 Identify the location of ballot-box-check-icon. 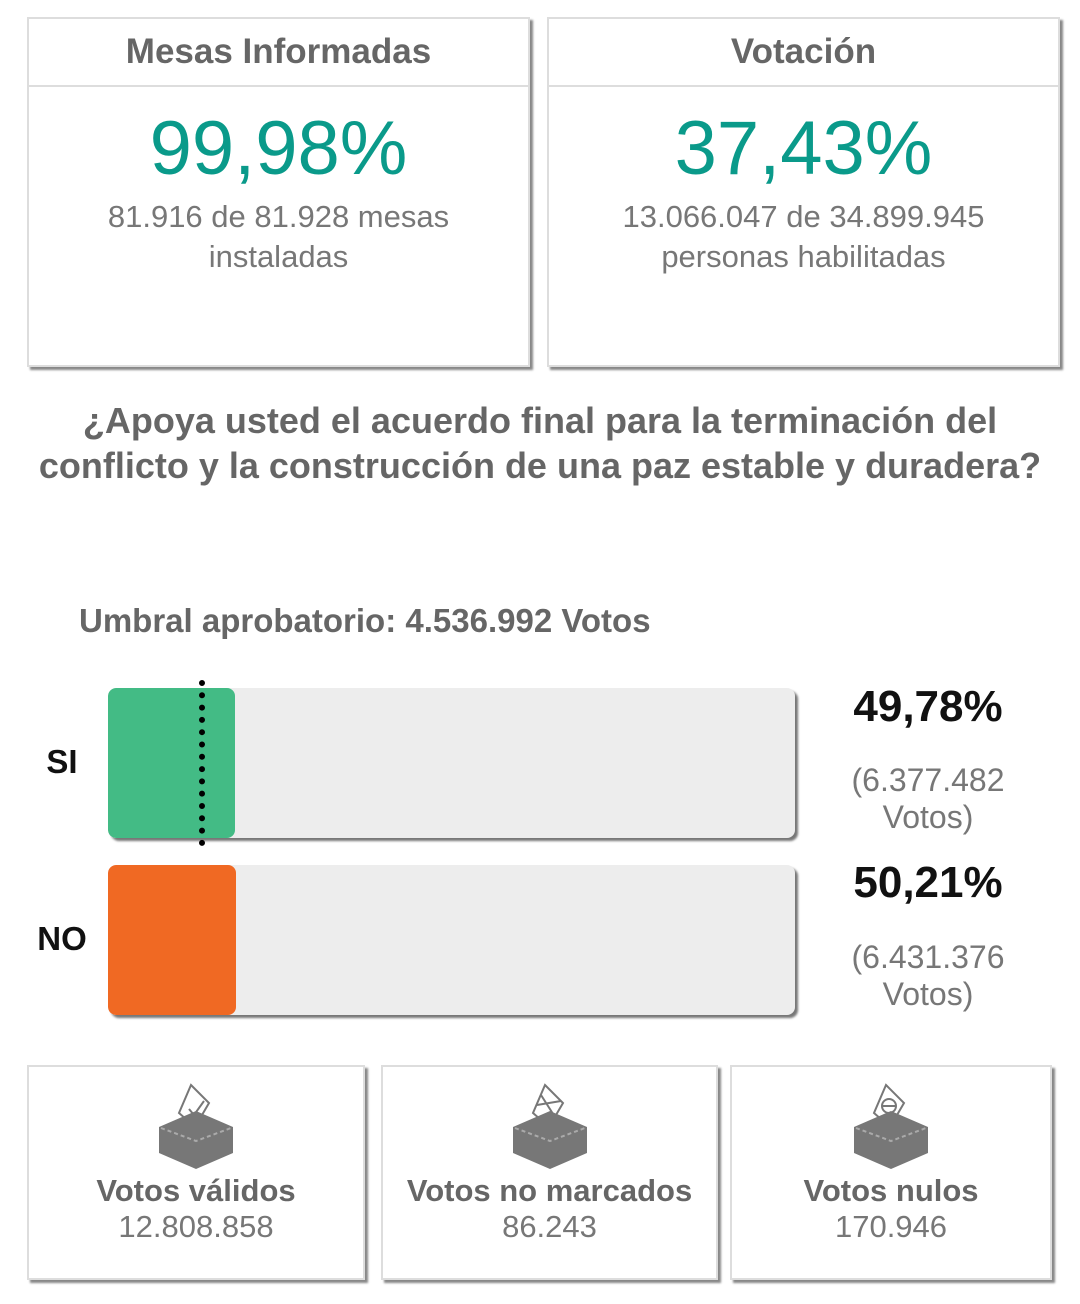
(196, 1126).